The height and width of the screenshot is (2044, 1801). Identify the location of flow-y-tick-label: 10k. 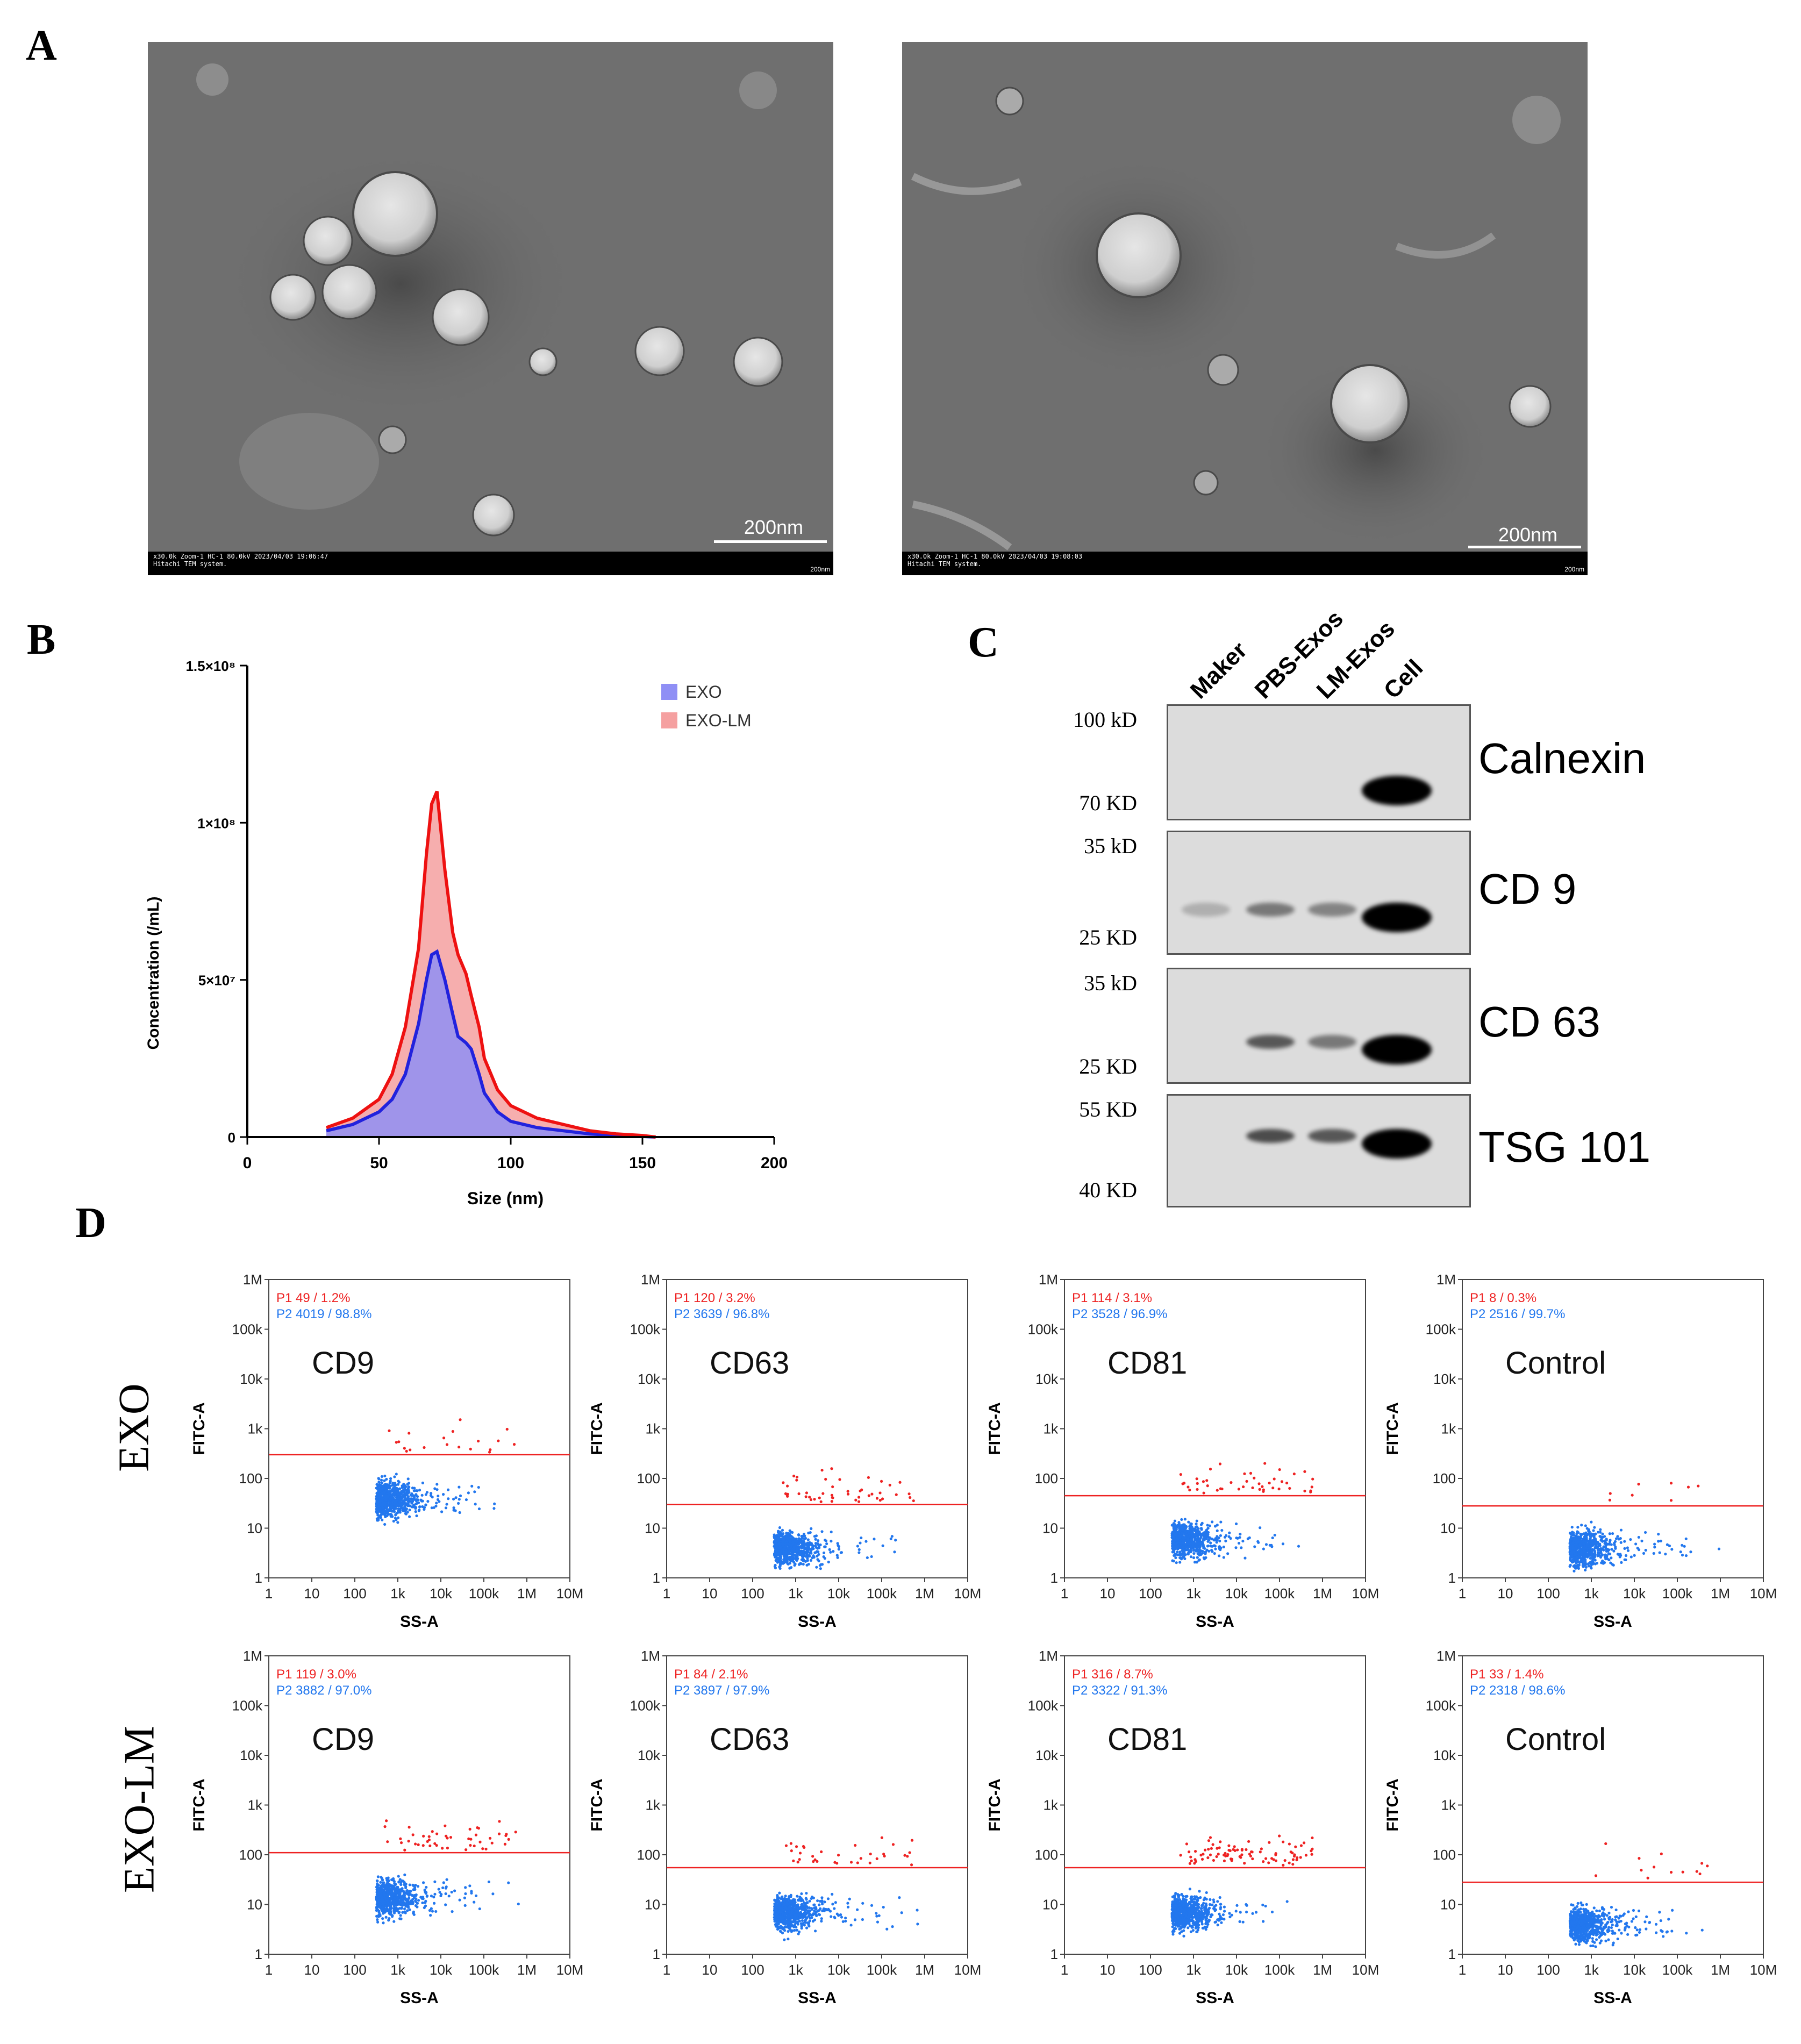
(1047, 1379).